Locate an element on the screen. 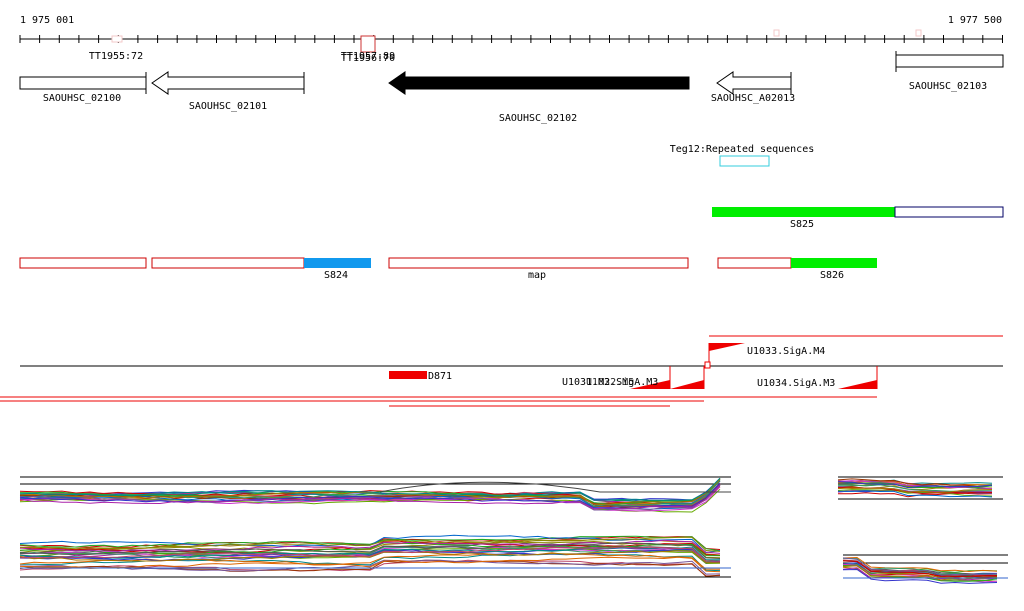  gene-saouhsc-02102: SAOUHSC_02102 is located at coordinates (539, 97).